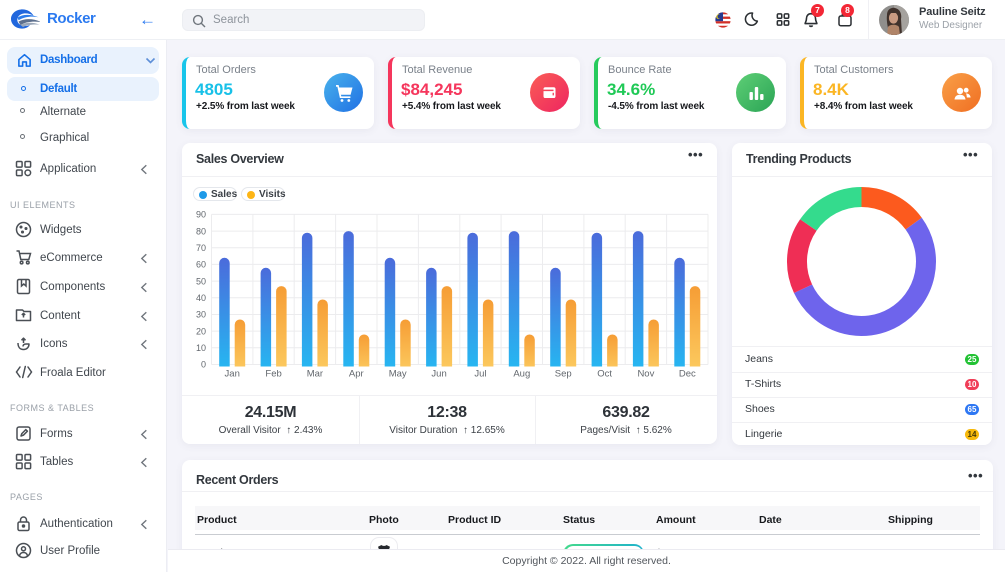  Describe the element at coordinates (438, 374) in the screenshot. I see `svg-text: Jun` at that location.